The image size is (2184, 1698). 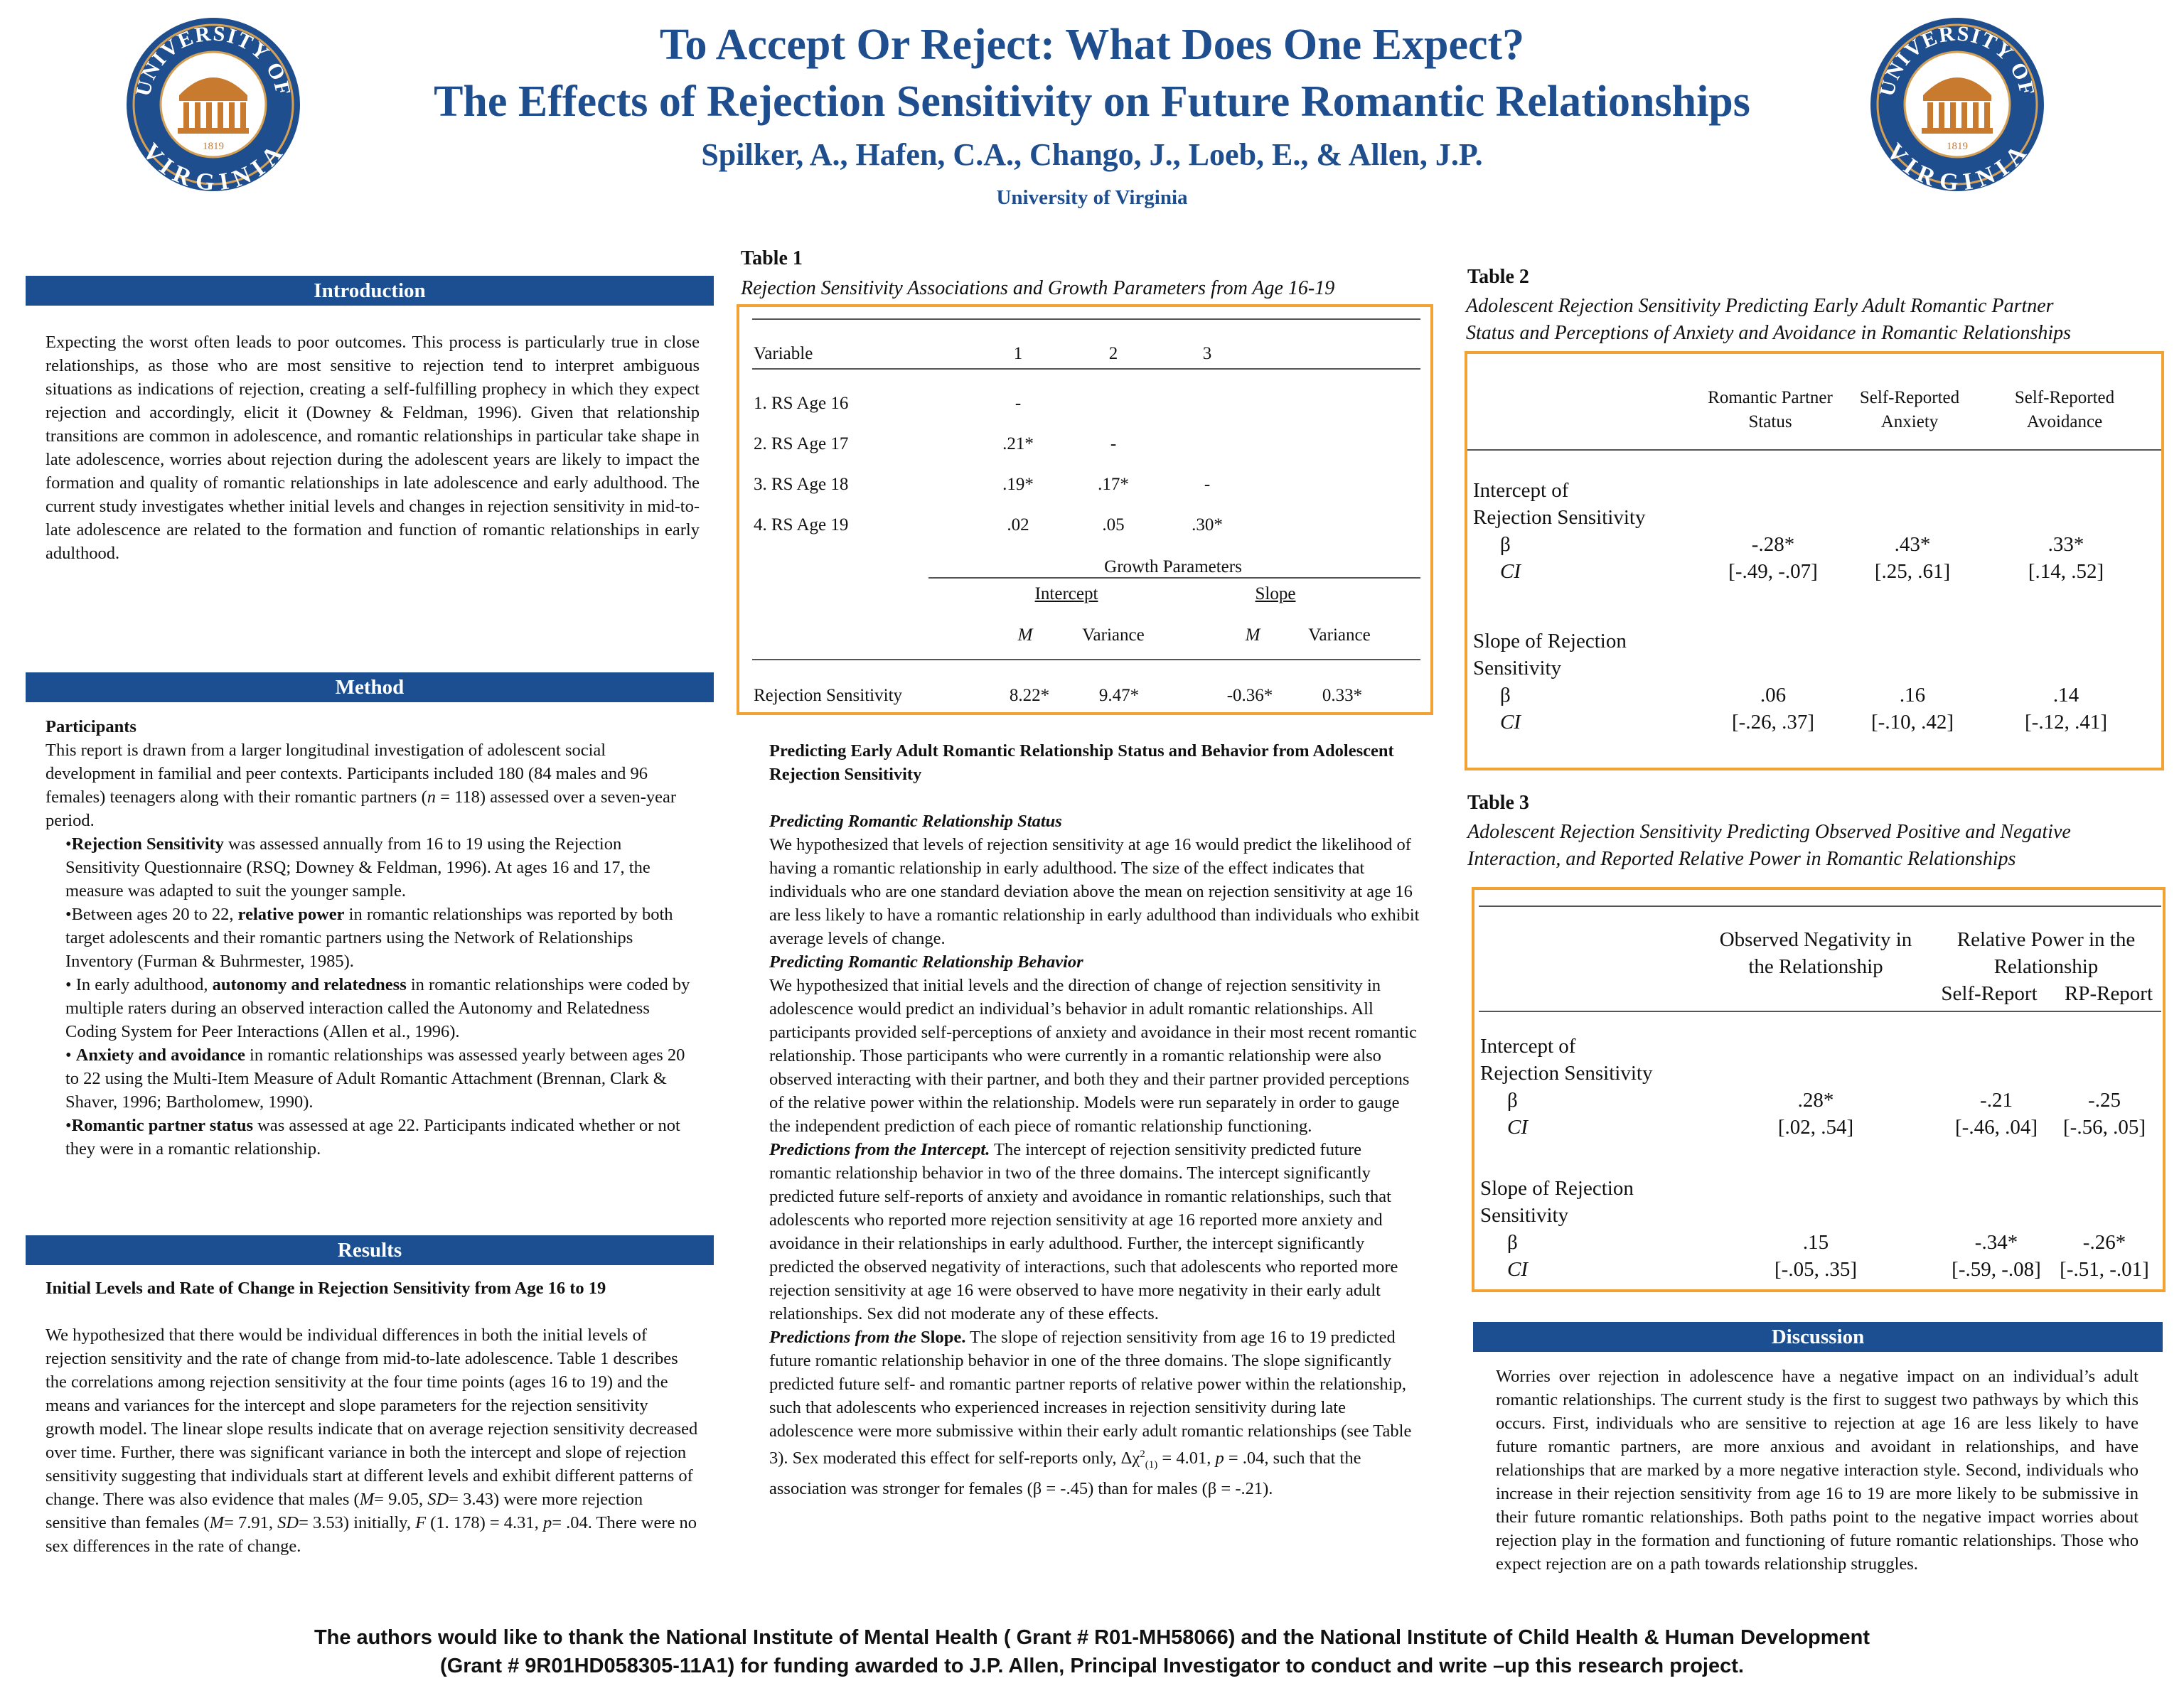 I want to click on table1-cell: 0.33*, so click(x=1342, y=695).